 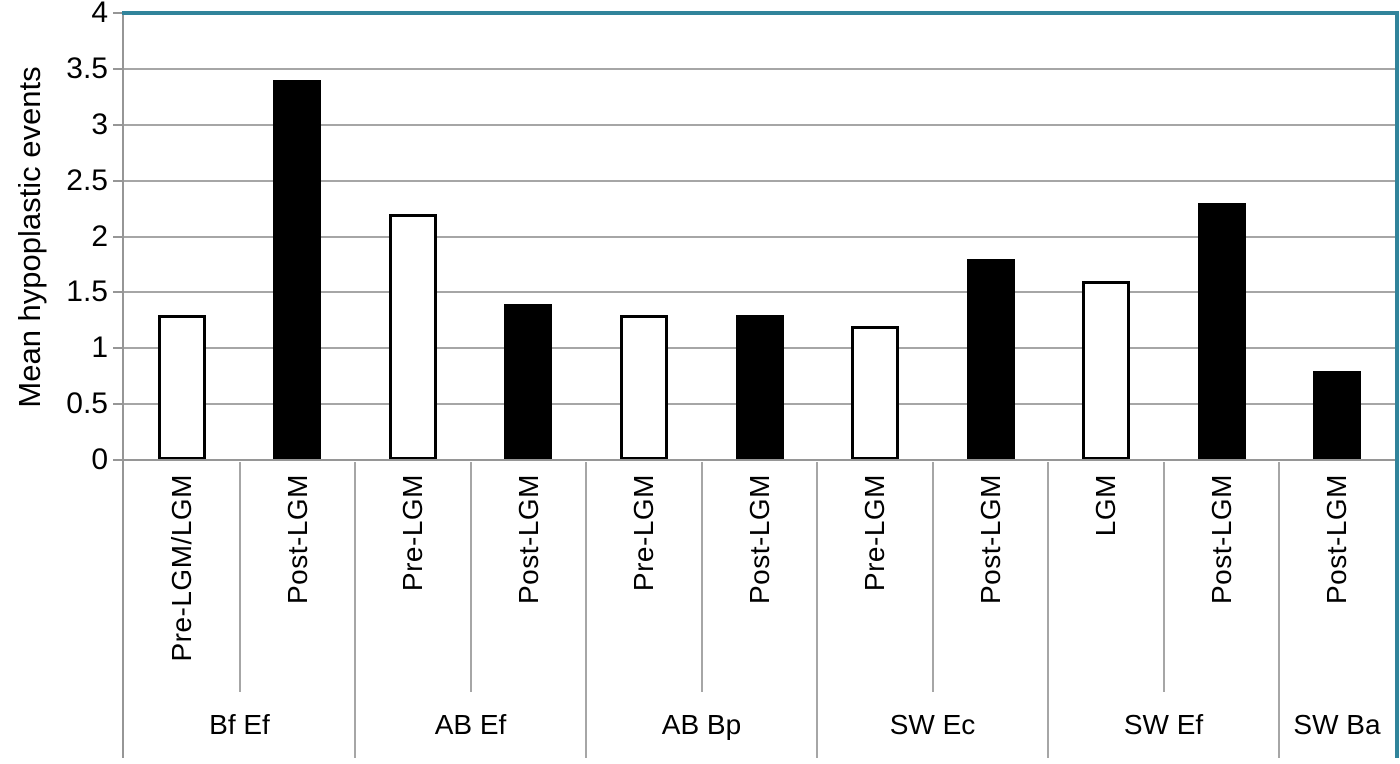 What do you see at coordinates (99, 459) in the screenshot?
I see `y-axis-tick-label: 0` at bounding box center [99, 459].